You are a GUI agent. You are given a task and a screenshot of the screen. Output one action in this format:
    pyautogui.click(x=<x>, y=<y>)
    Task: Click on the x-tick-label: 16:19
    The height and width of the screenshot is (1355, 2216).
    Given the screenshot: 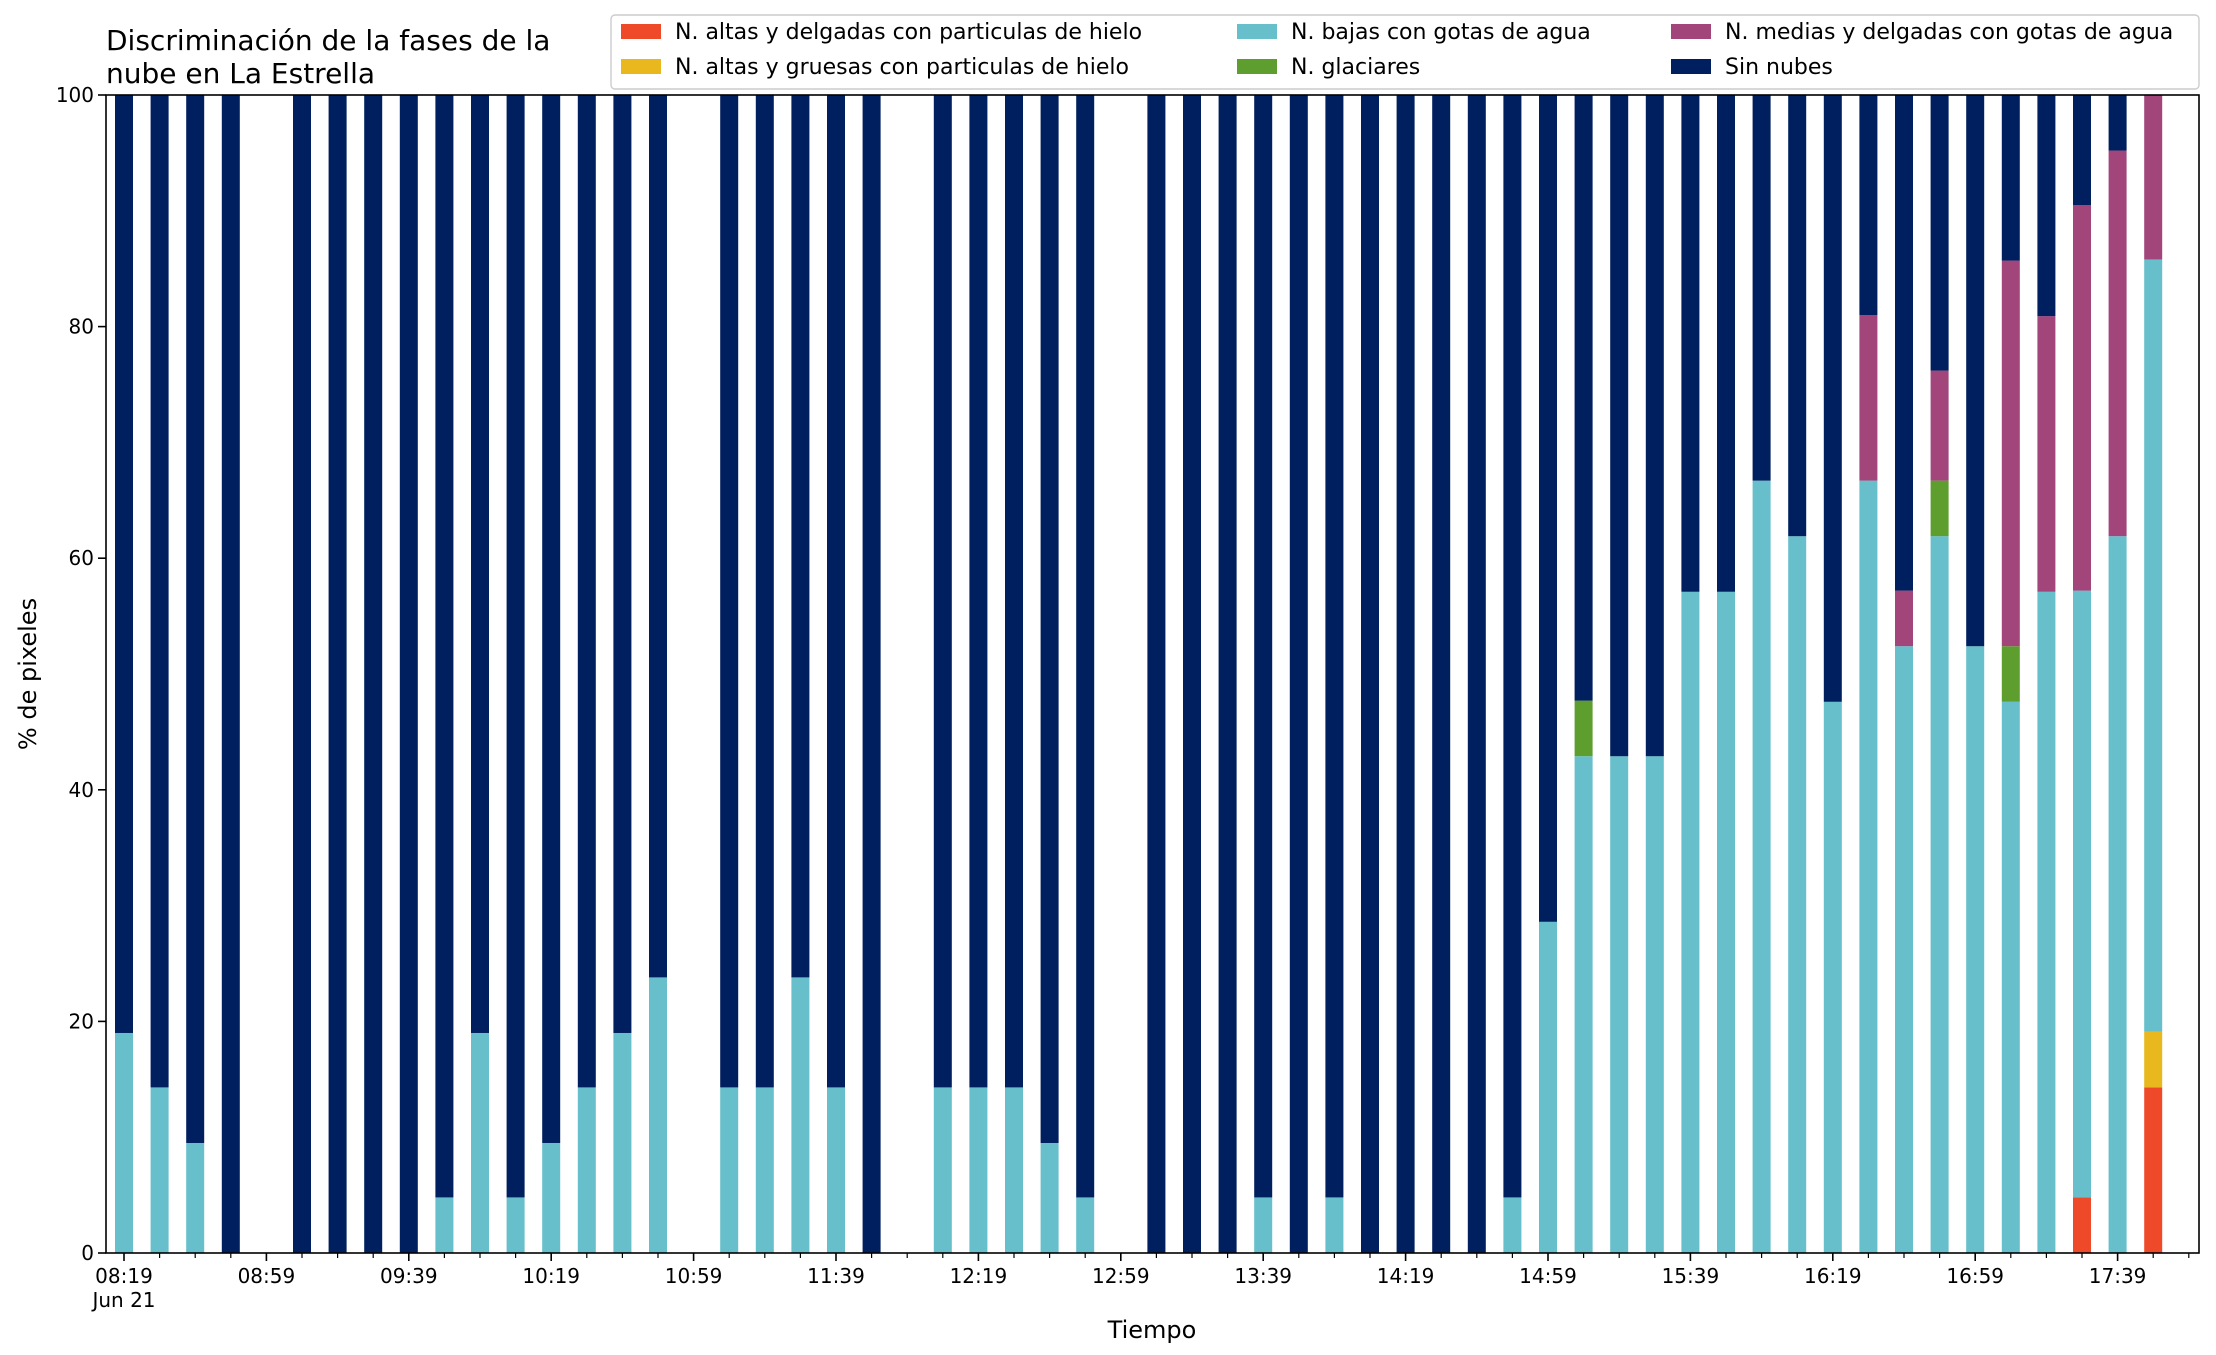 What is the action you would take?
    pyautogui.click(x=1833, y=1276)
    